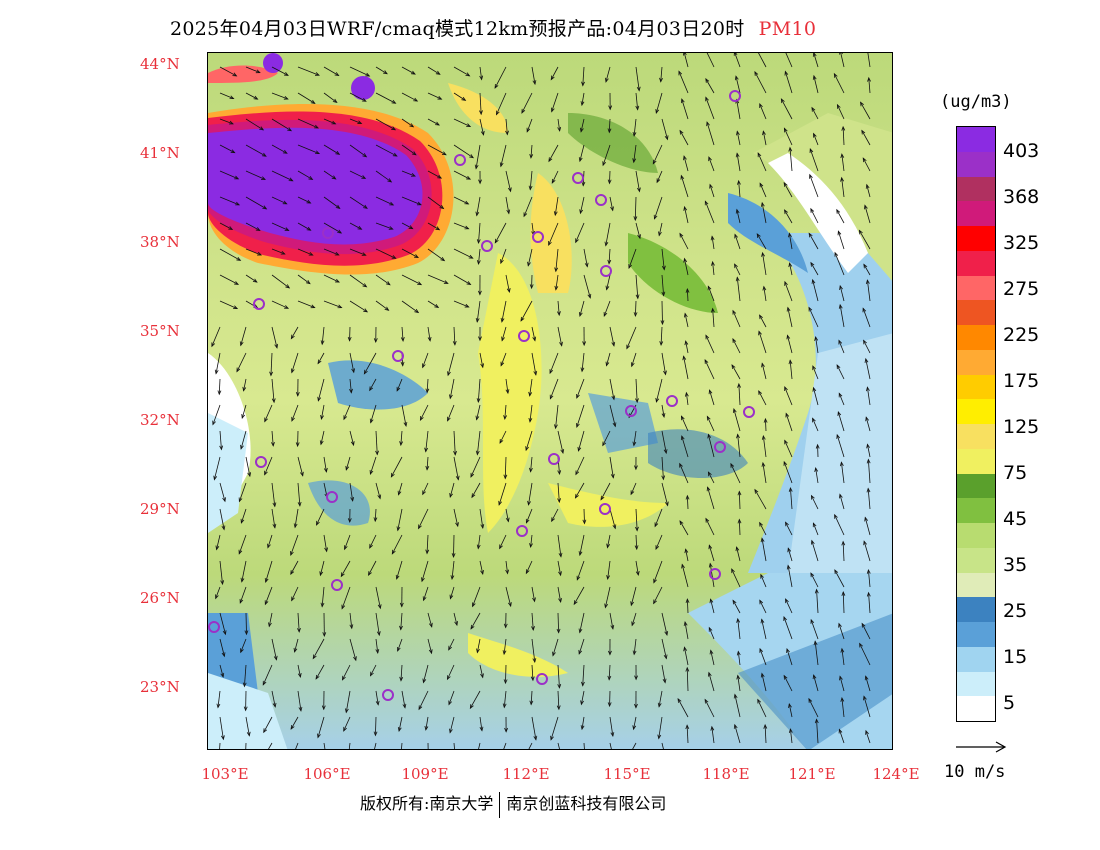 The width and height of the screenshot is (1100, 850). Describe the element at coordinates (586, 803) in the screenshot. I see `copyright-right: 南京创蓝科技有限公司` at that location.